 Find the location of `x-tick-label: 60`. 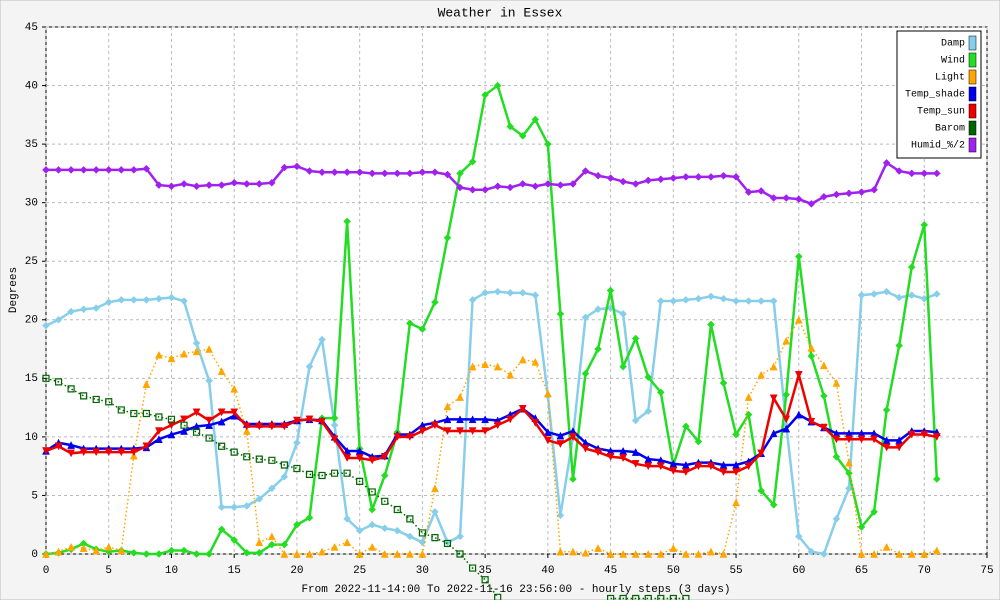

x-tick-label: 60 is located at coordinates (798, 571).